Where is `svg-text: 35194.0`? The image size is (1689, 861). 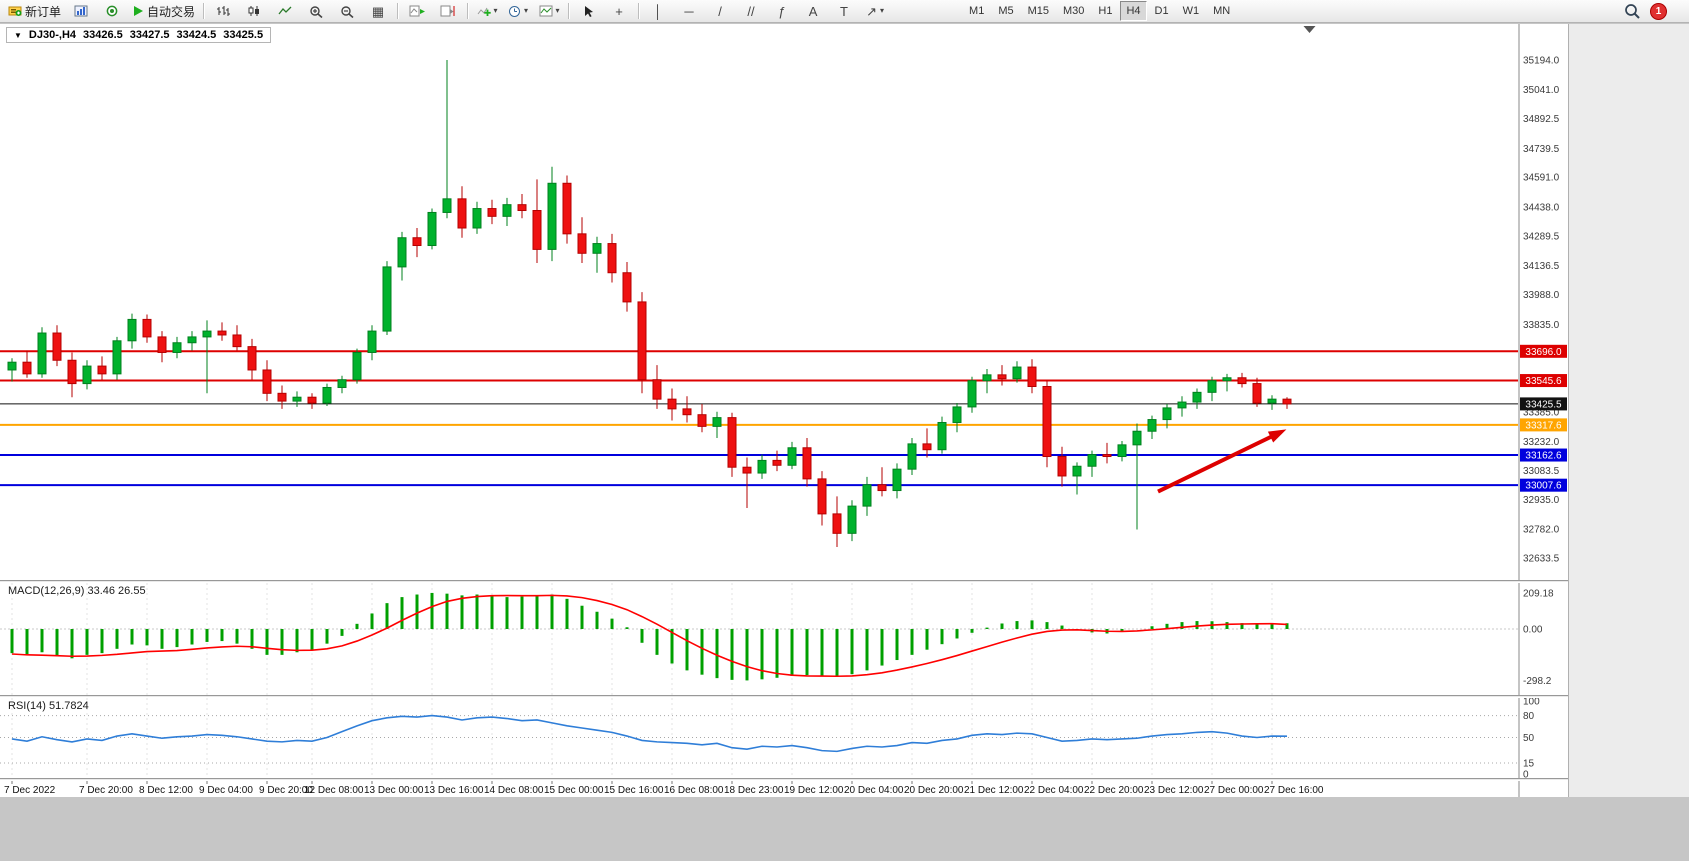 svg-text: 35194.0 is located at coordinates (1541, 60).